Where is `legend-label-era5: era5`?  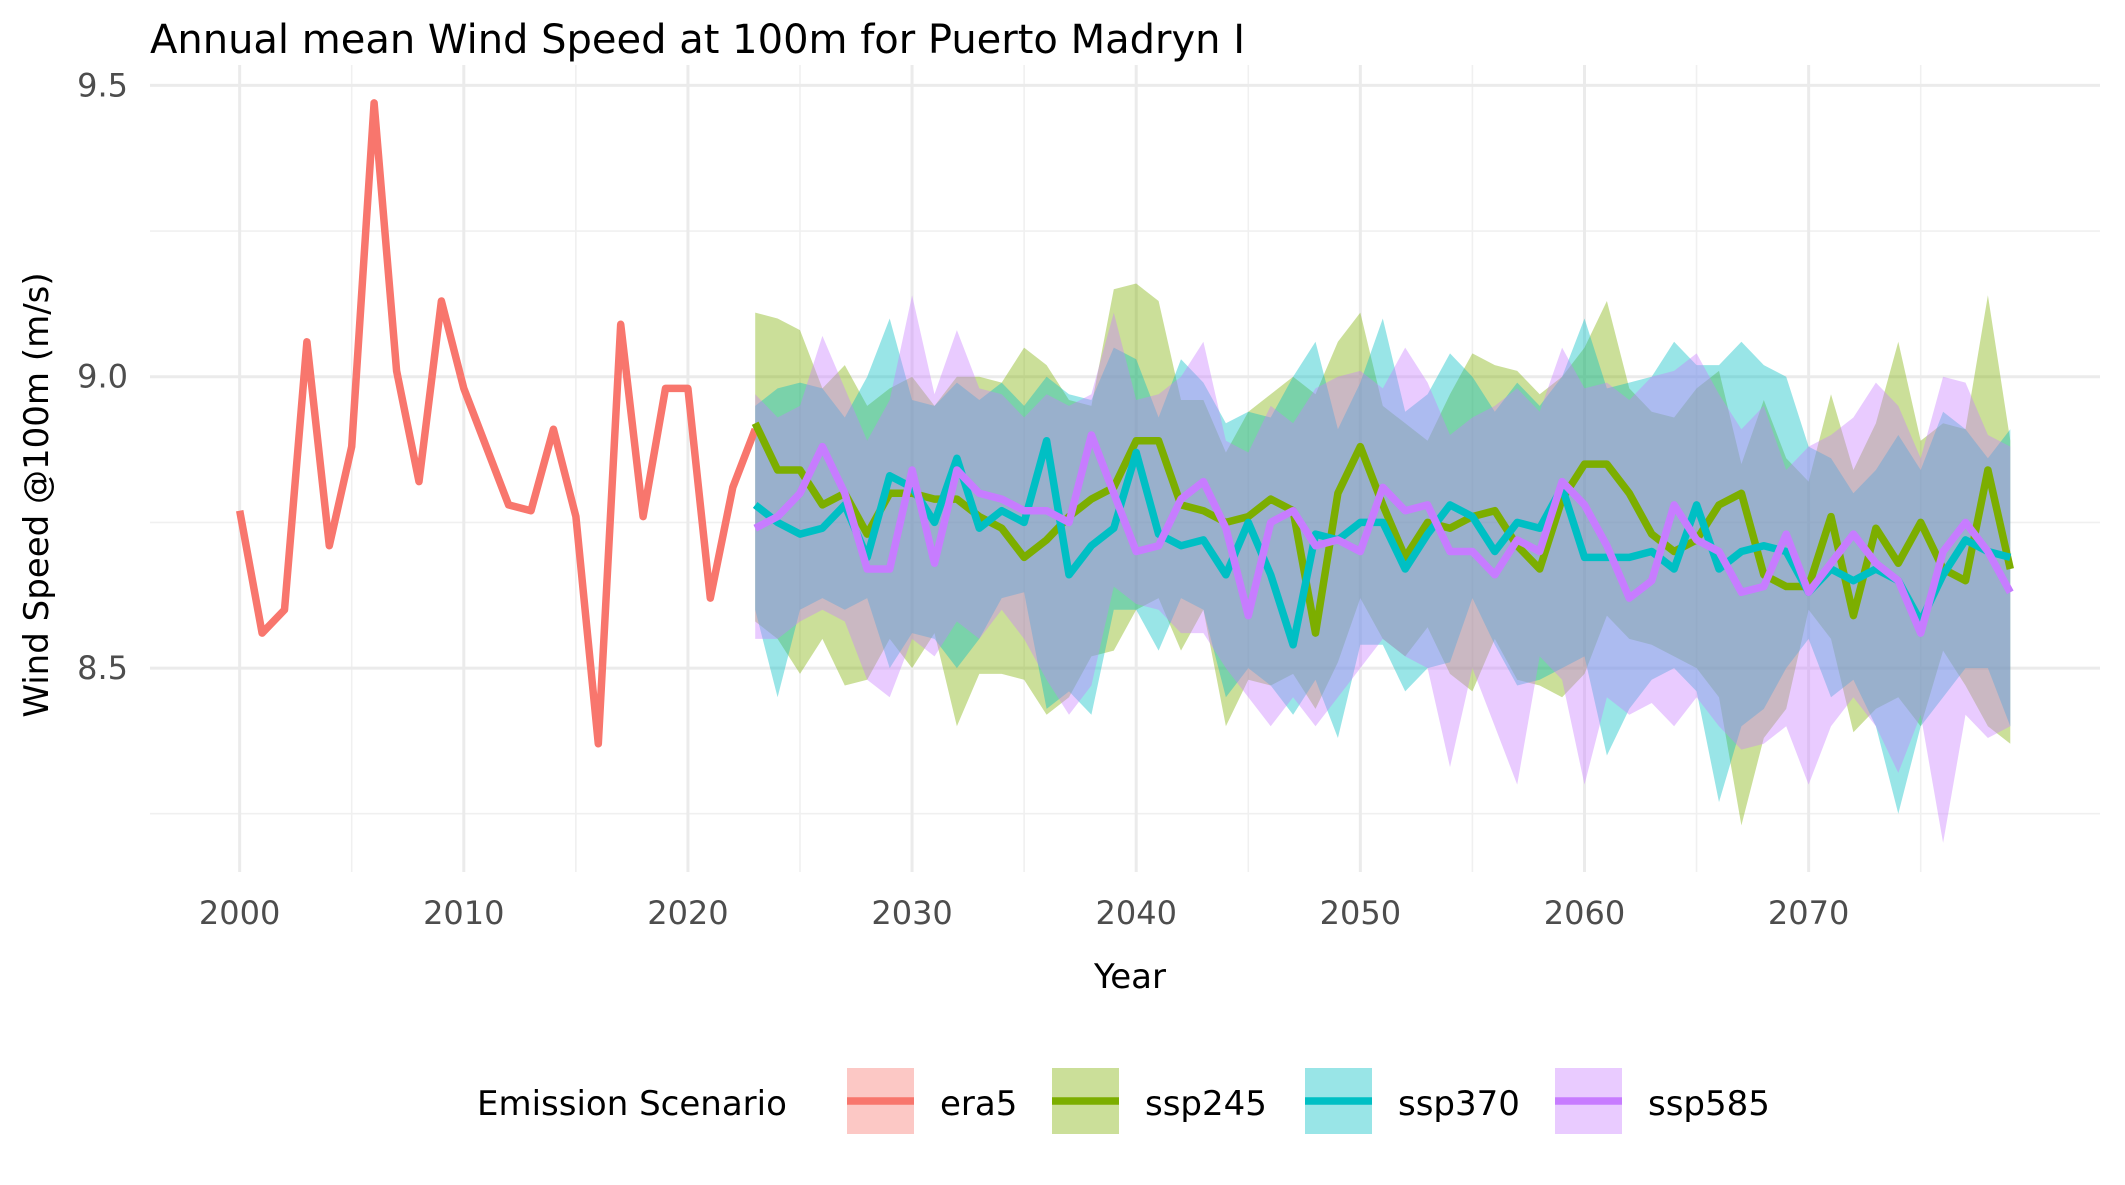
legend-label-era5: era5 is located at coordinates (978, 1104).